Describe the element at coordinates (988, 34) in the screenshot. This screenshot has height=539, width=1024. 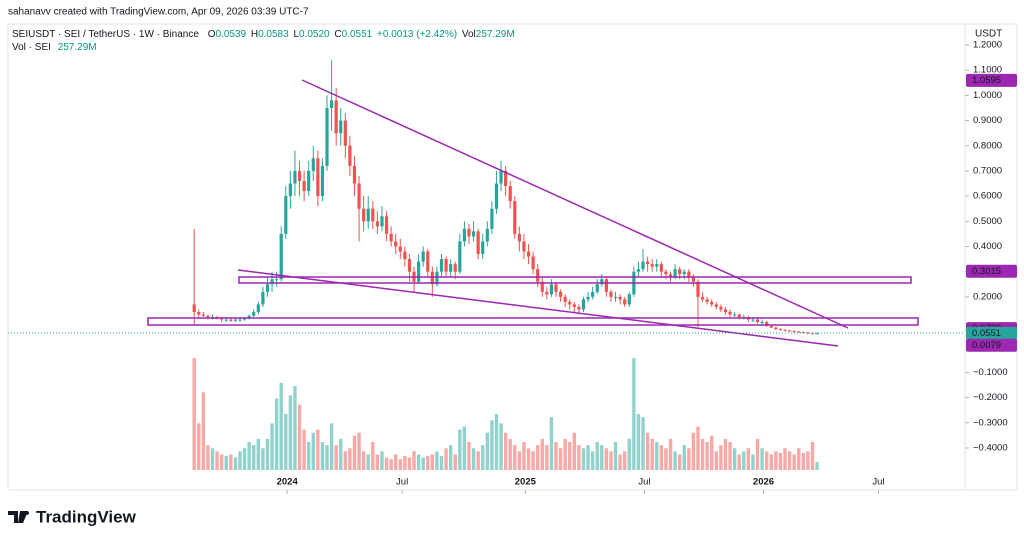
I see `currency: USDT` at that location.